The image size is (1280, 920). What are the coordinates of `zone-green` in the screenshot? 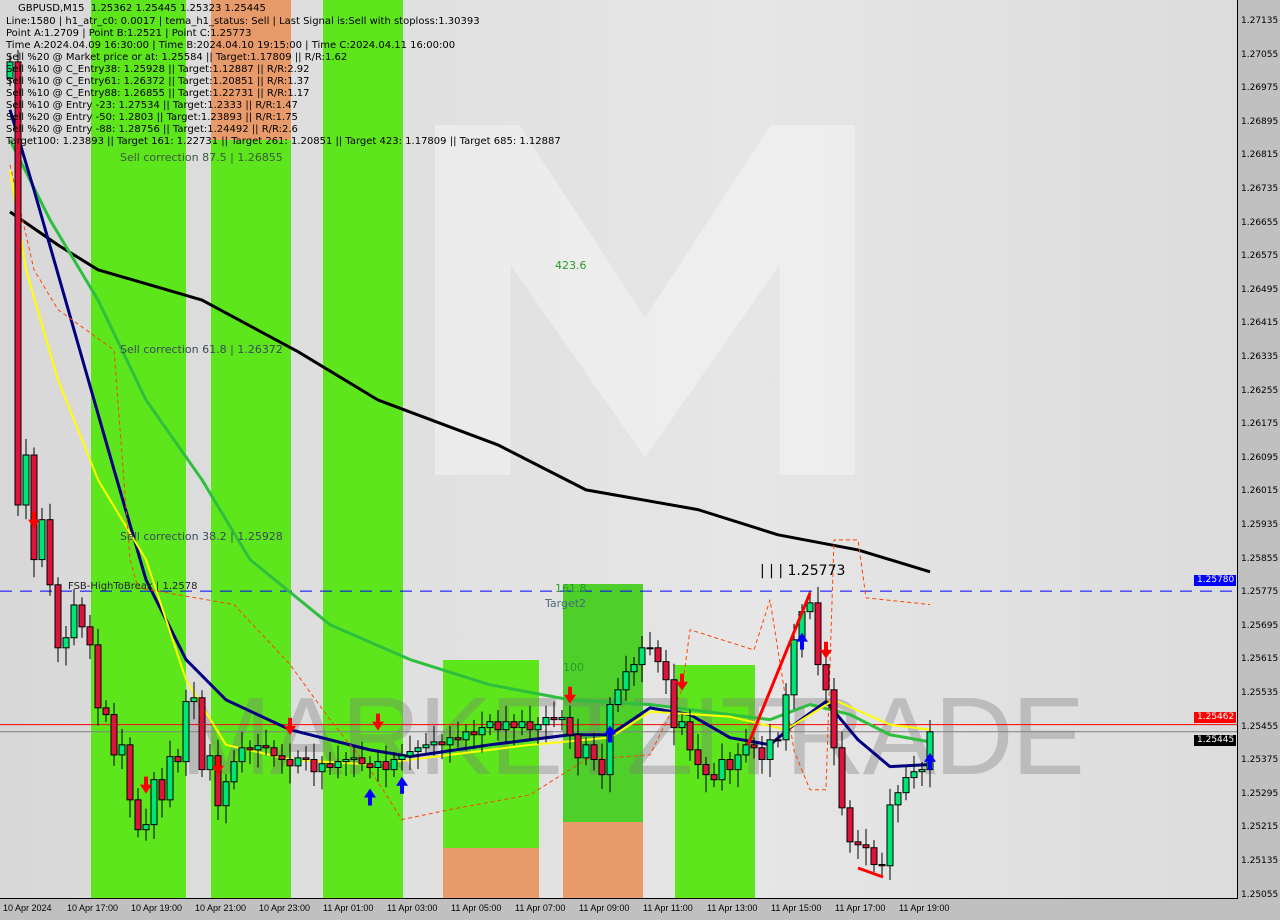 It's located at (715, 781).